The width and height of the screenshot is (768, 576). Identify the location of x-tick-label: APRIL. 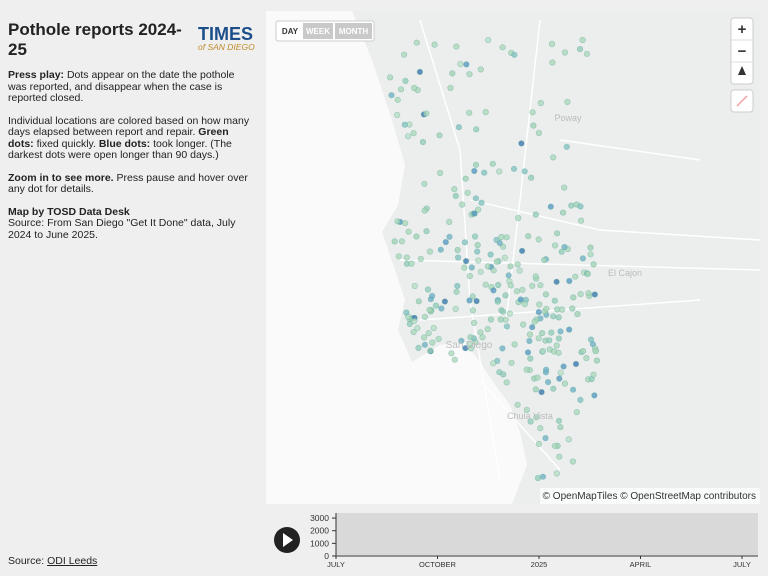
(641, 564).